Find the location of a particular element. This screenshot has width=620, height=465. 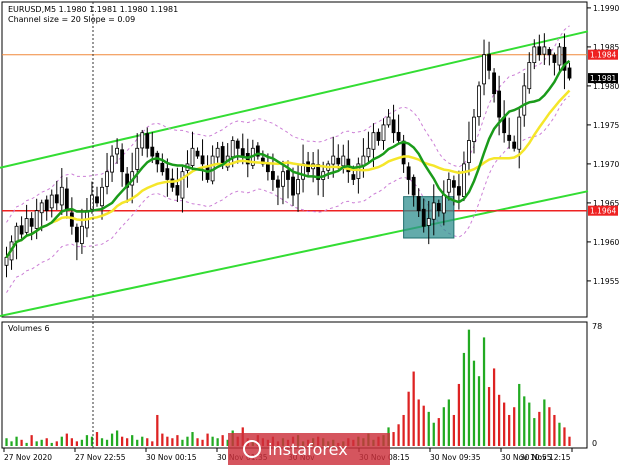

x-tick-label: 30 Nov 00:15 is located at coordinates (171, 457).